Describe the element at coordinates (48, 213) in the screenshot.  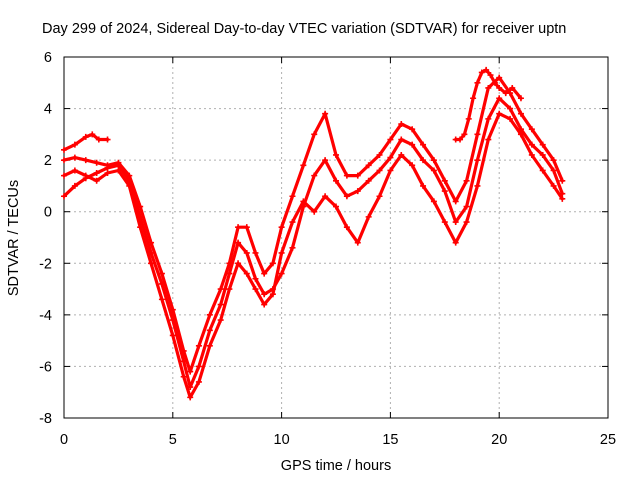
I see `y-tick-label: 0` at that location.